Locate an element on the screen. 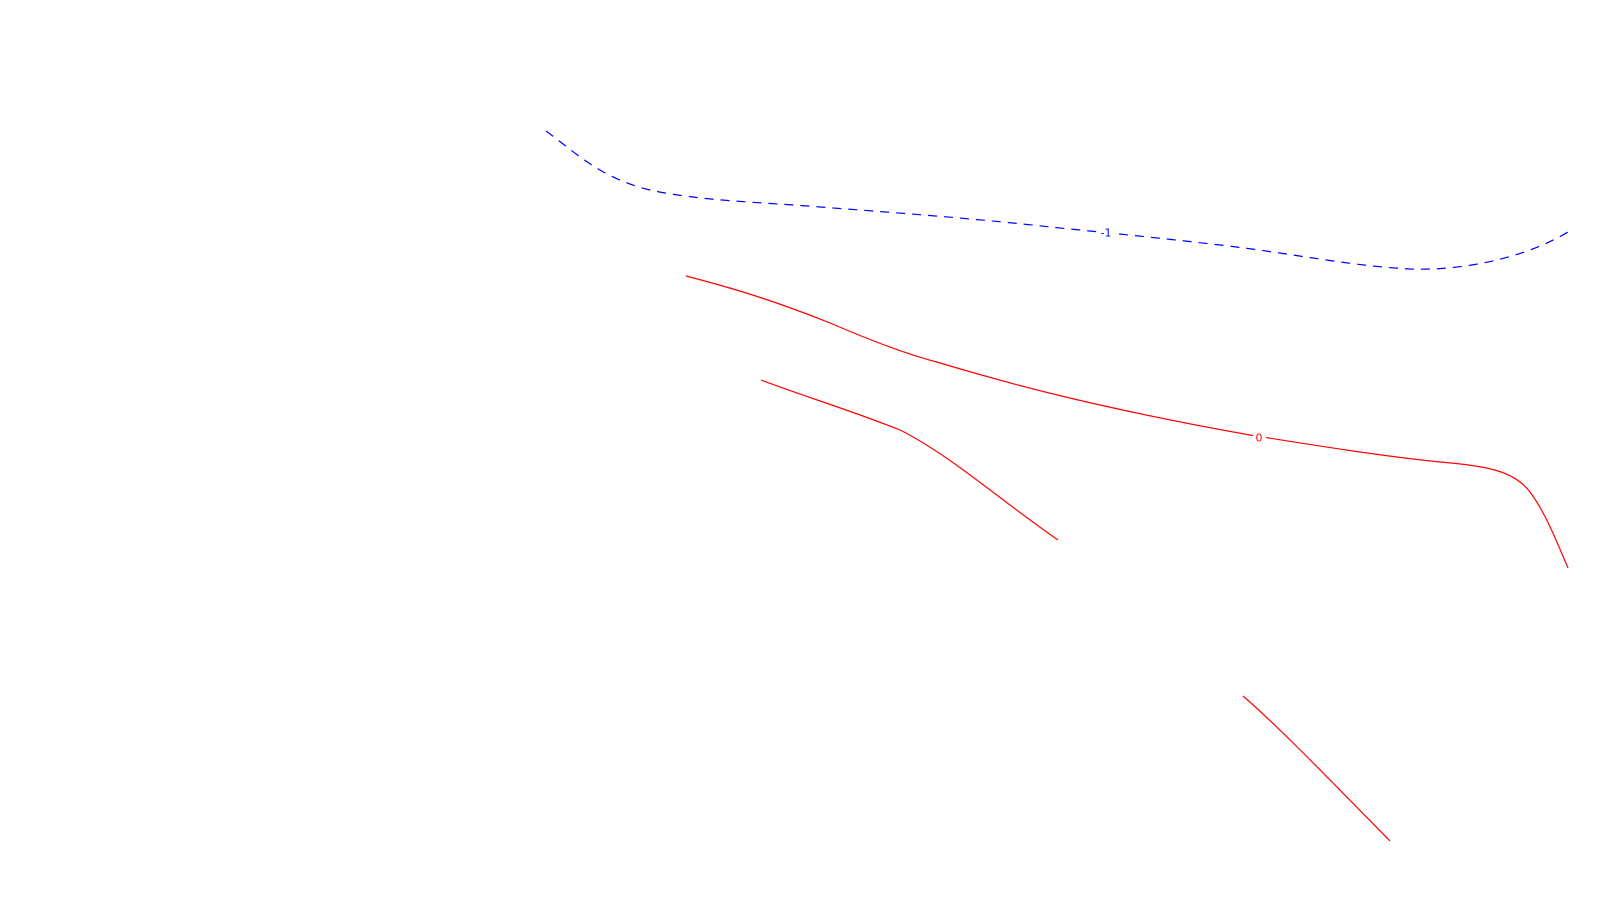 Image resolution: width=1600 pixels, height=900 pixels. contour-label-zero: 0 is located at coordinates (1259, 438).